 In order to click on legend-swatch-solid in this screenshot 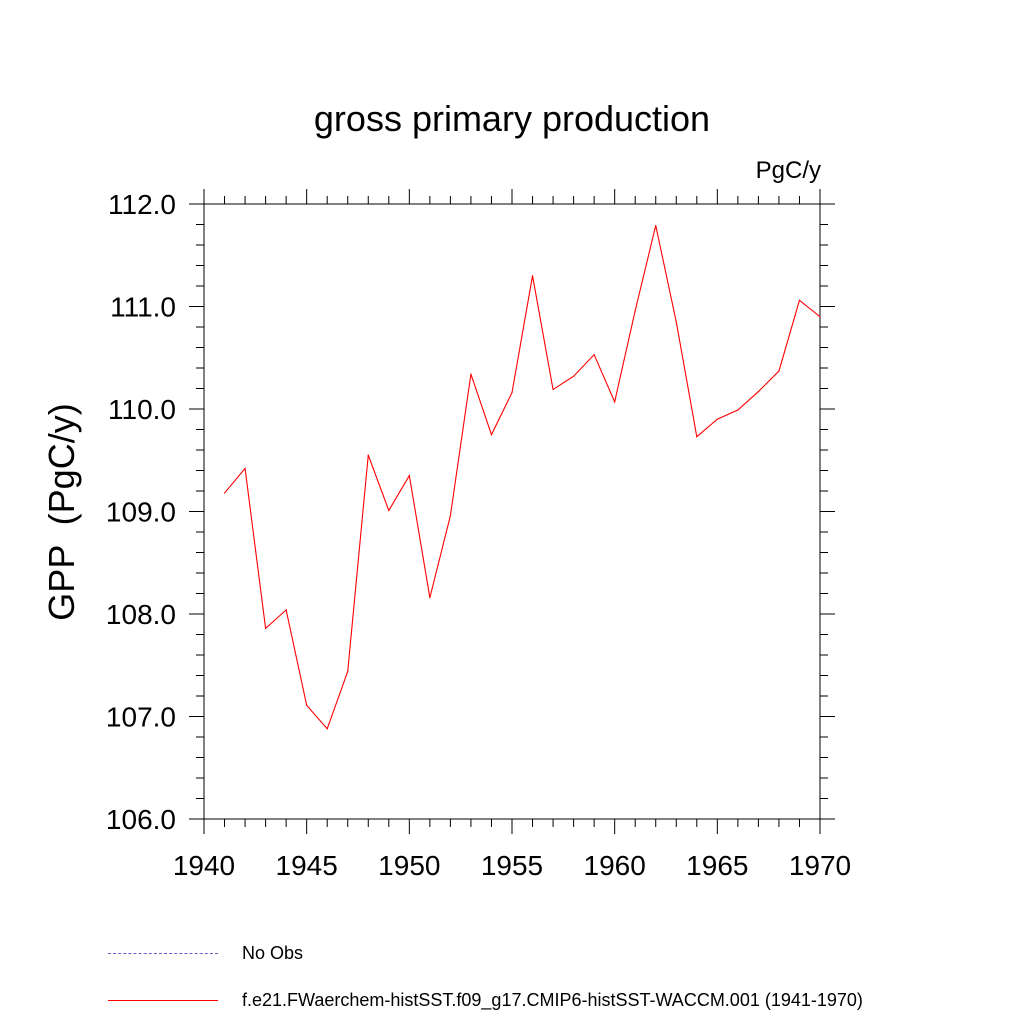, I will do `click(163, 1000)`.